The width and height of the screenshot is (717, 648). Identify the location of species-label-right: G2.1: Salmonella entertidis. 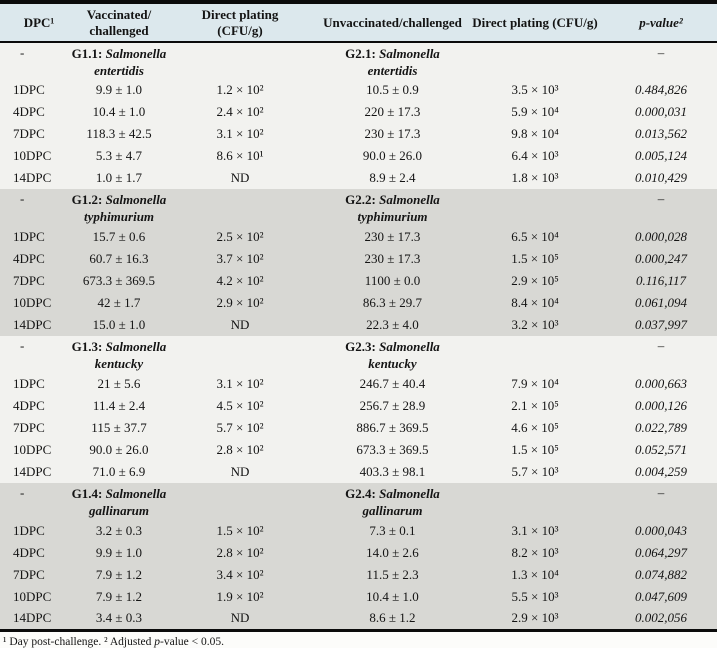
(392, 63).